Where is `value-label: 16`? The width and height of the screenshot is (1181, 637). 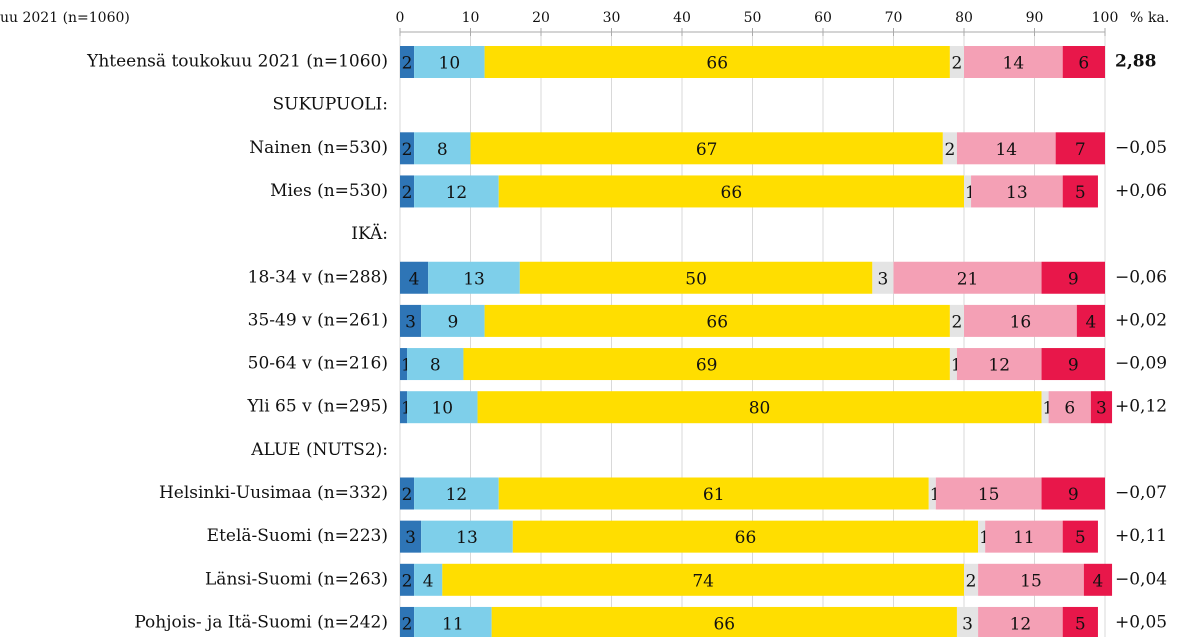
value-label: 16 is located at coordinates (1021, 322).